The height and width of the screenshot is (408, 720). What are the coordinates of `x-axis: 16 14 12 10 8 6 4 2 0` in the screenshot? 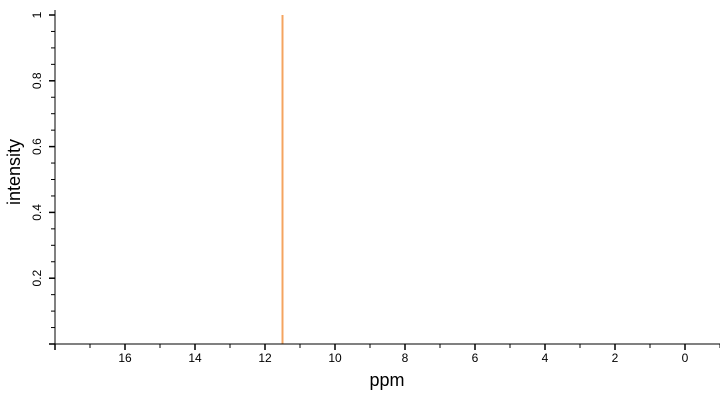 It's located at (387, 354).